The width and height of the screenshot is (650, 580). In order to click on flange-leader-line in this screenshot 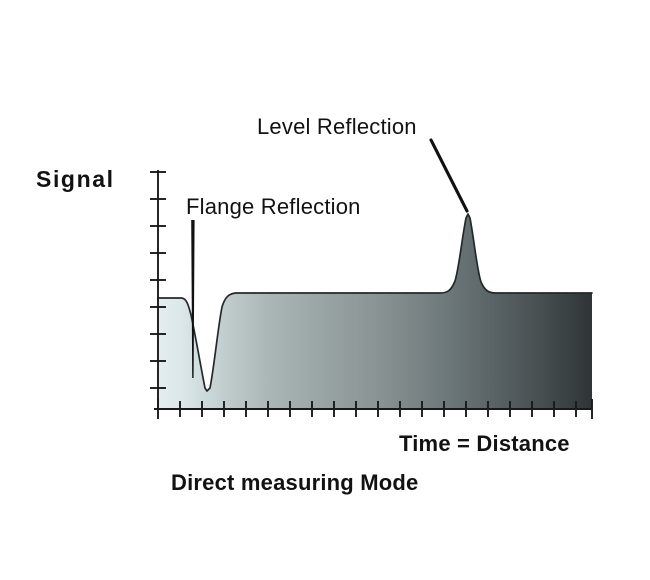, I will do `click(193, 299)`.